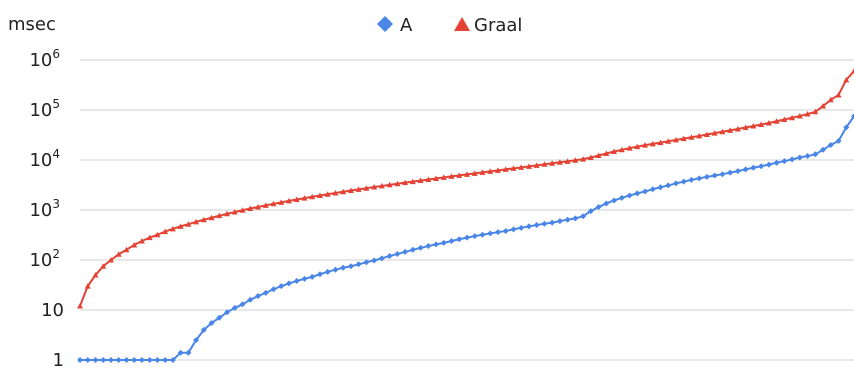  Describe the element at coordinates (56, 254) in the screenshot. I see `y-tick-exponent: 2` at that location.